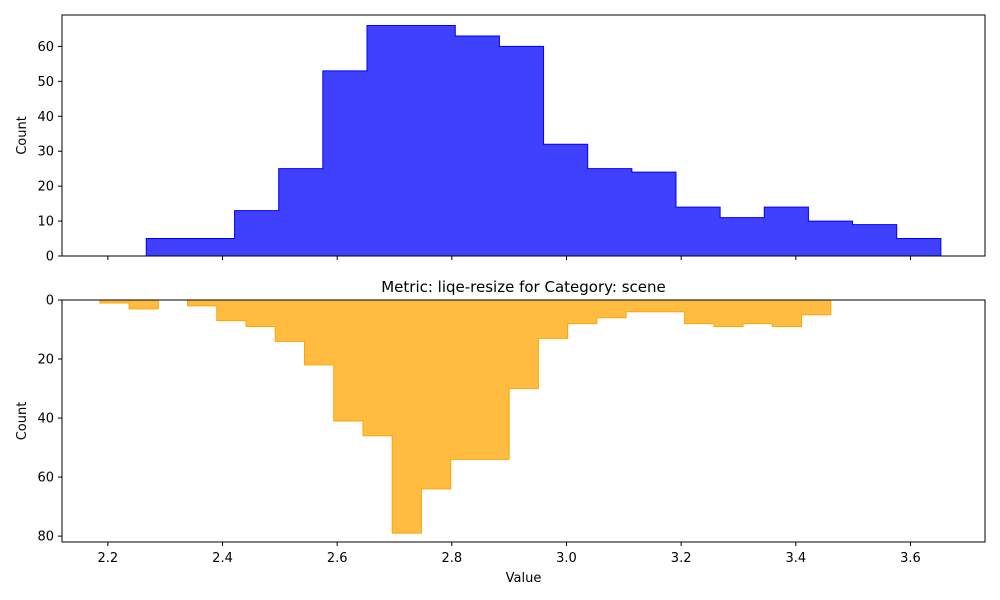  I want to click on bottom-y-tick-label: 80, so click(45, 537).